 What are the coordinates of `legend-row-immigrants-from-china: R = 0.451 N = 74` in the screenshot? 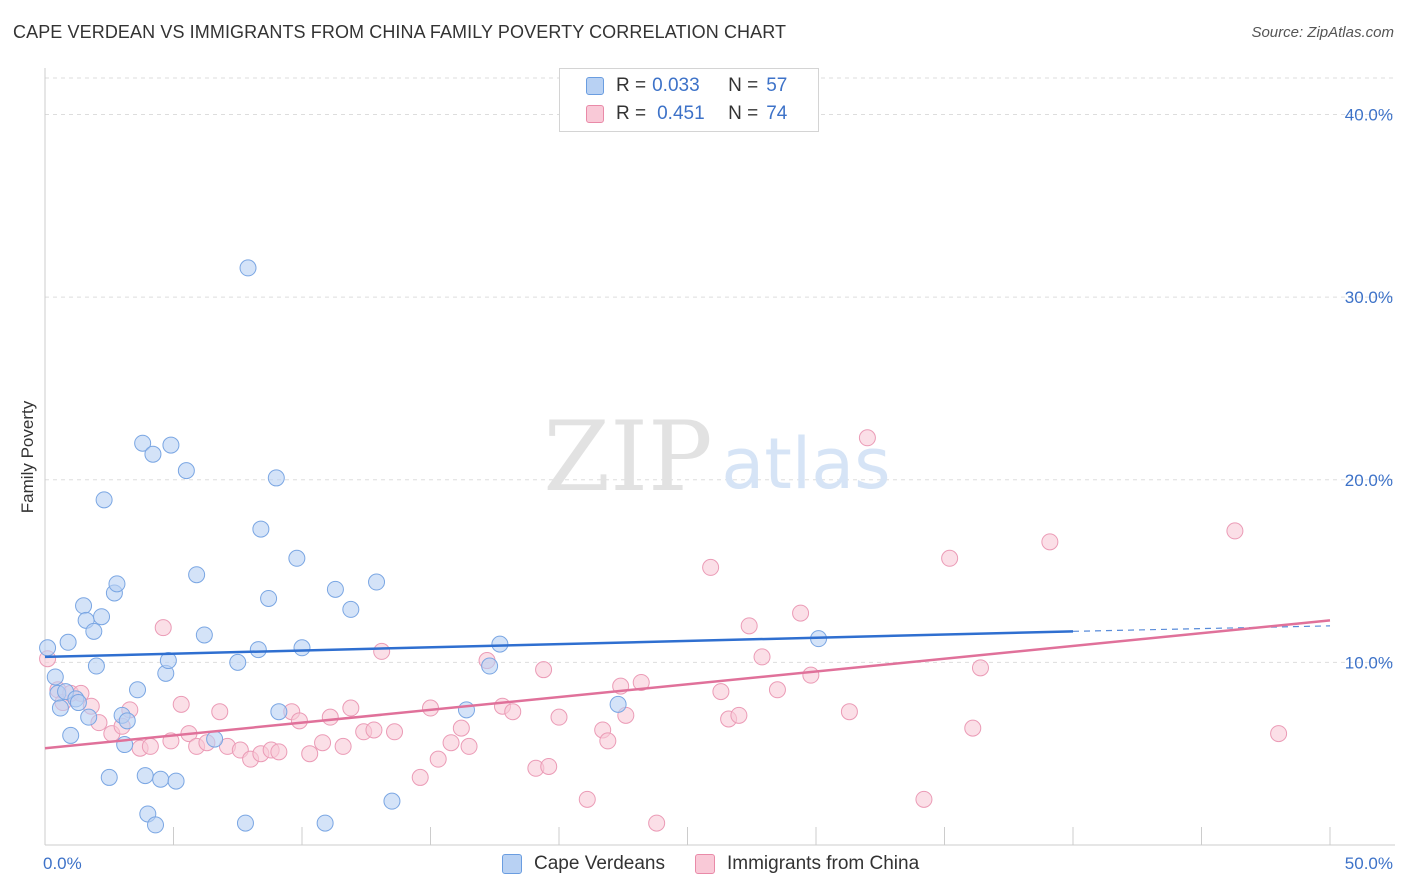 It's located at (686, 114).